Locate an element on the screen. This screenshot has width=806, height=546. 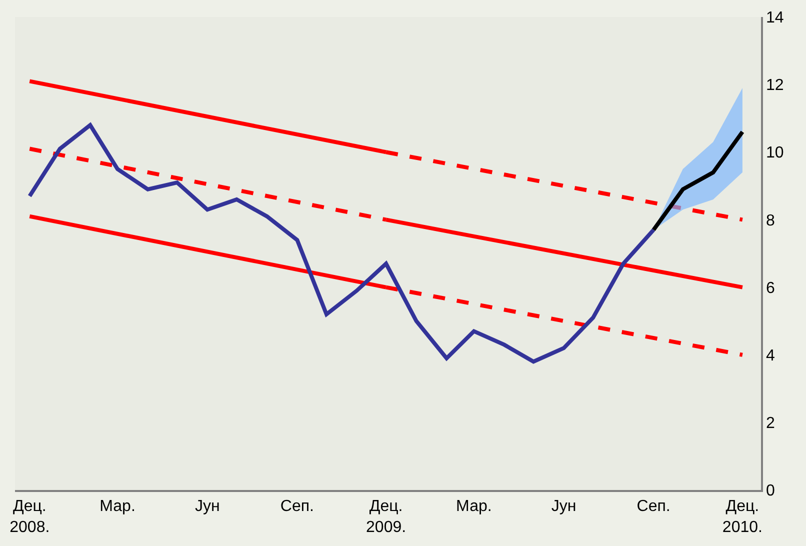
y-tick-label: 4 is located at coordinates (770, 355).